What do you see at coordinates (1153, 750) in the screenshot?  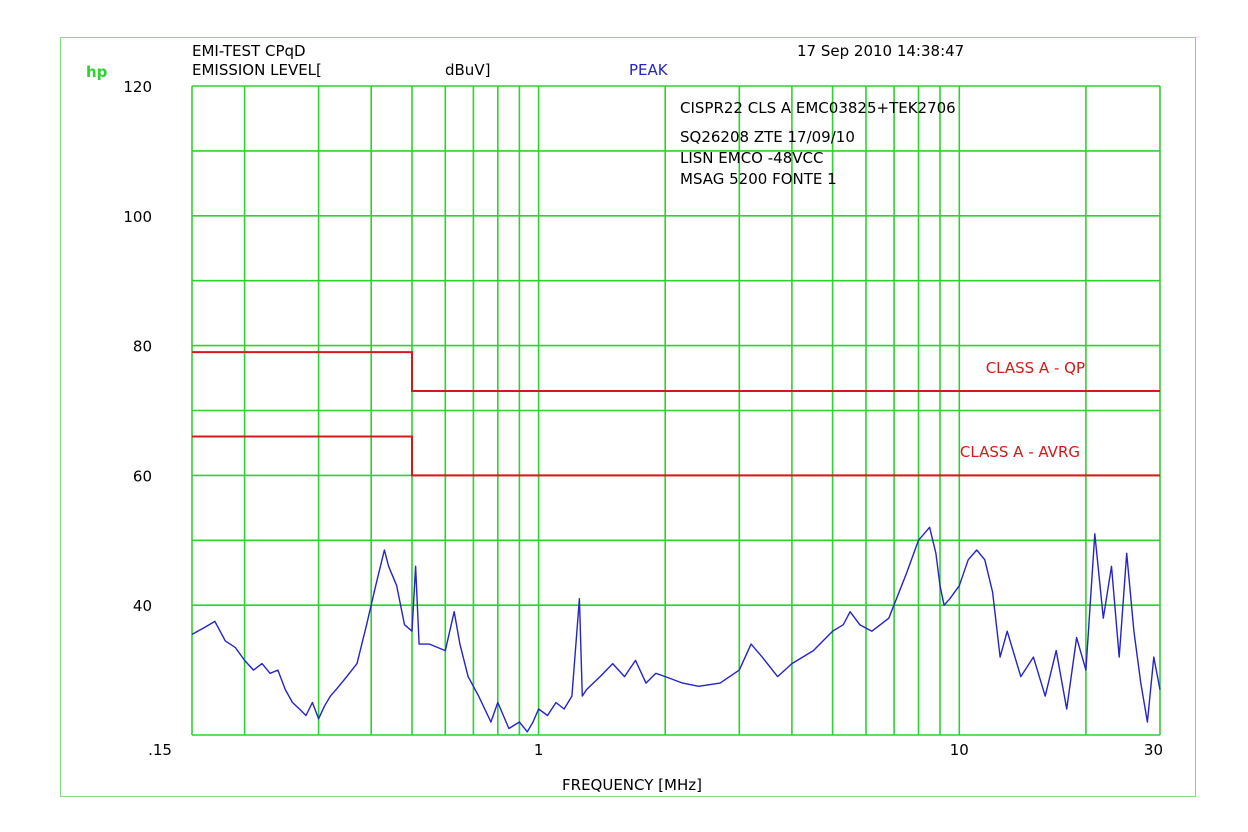 I see `x-tick-label: 30` at bounding box center [1153, 750].